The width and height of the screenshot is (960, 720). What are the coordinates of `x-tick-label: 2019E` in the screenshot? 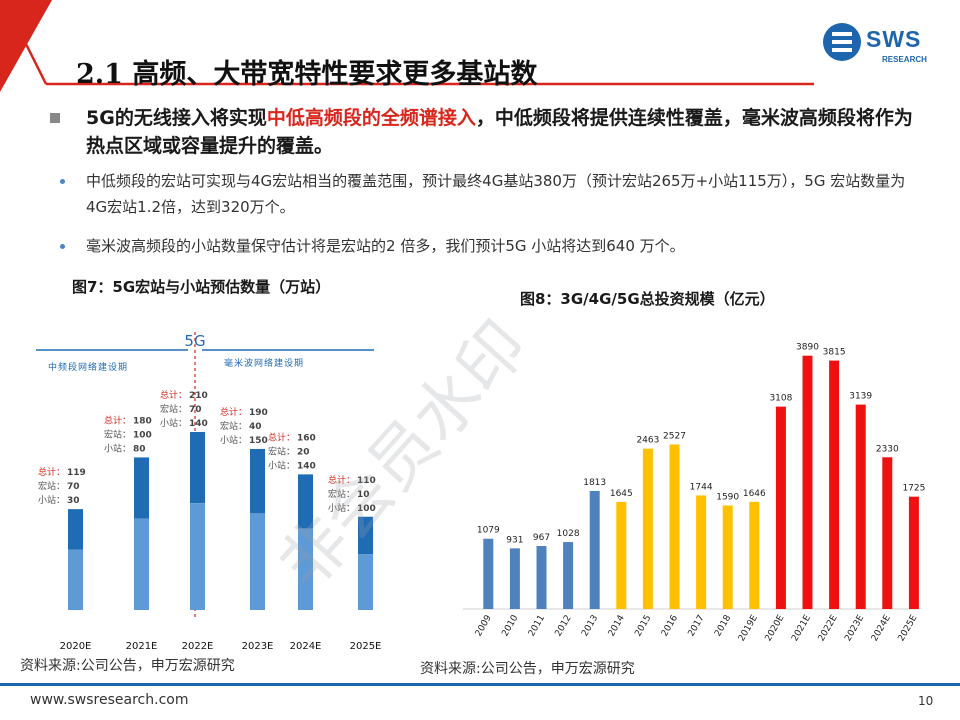 It's located at (748, 628).